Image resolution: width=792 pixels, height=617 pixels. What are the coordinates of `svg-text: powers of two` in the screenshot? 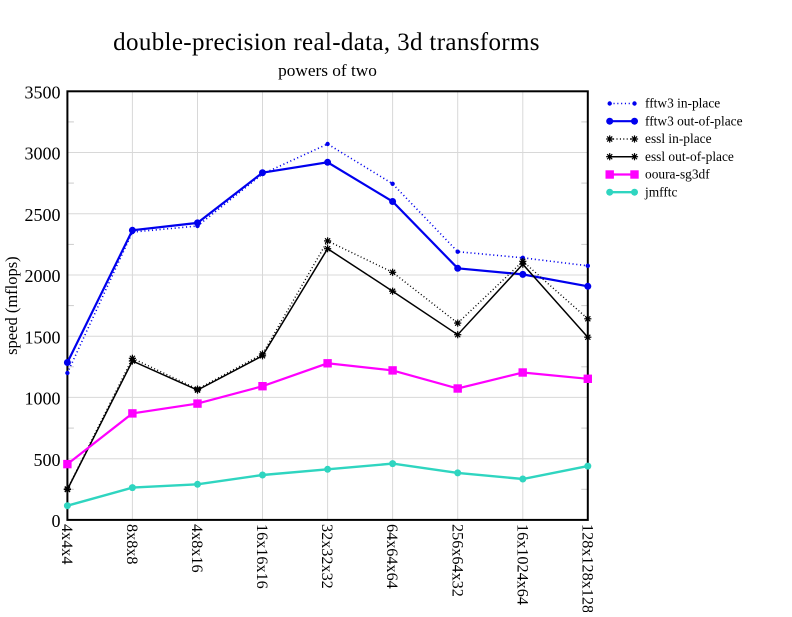 It's located at (327, 70).